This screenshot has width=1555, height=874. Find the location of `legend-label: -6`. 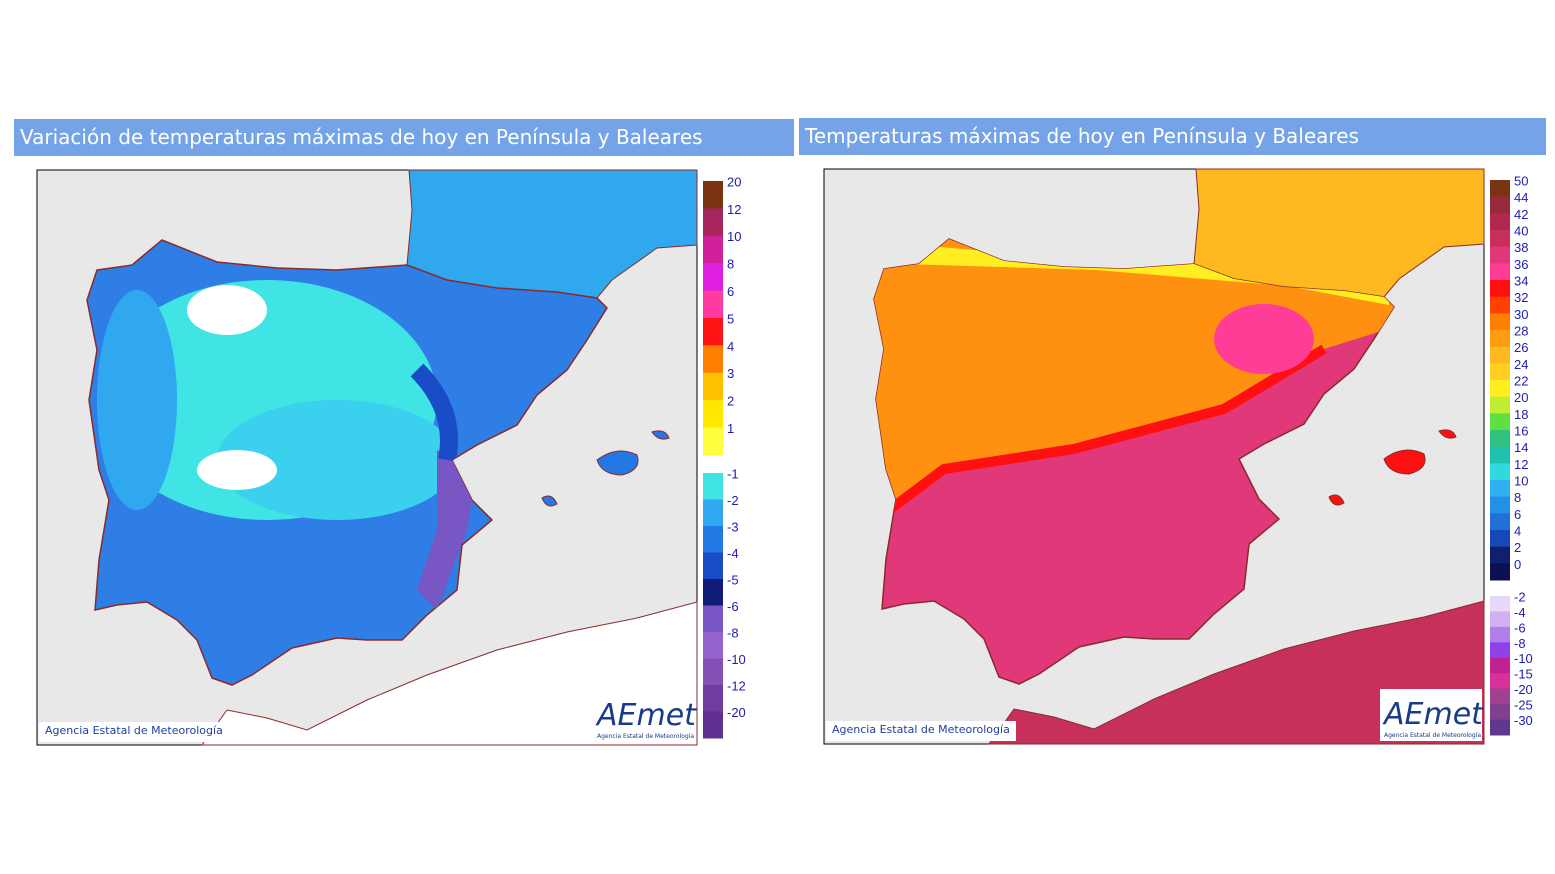

legend-label: -6 is located at coordinates (733, 606).